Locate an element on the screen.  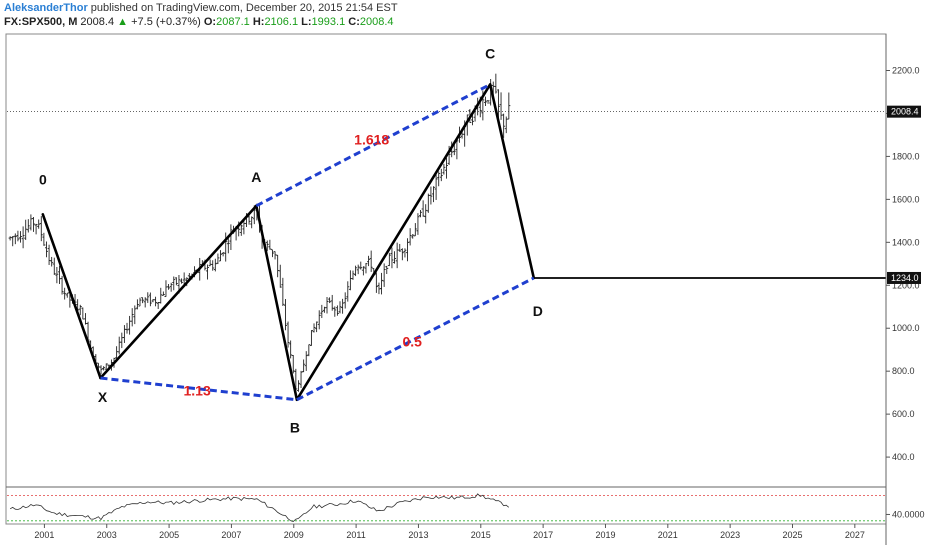
point-label-b: B is located at coordinates (295, 428).